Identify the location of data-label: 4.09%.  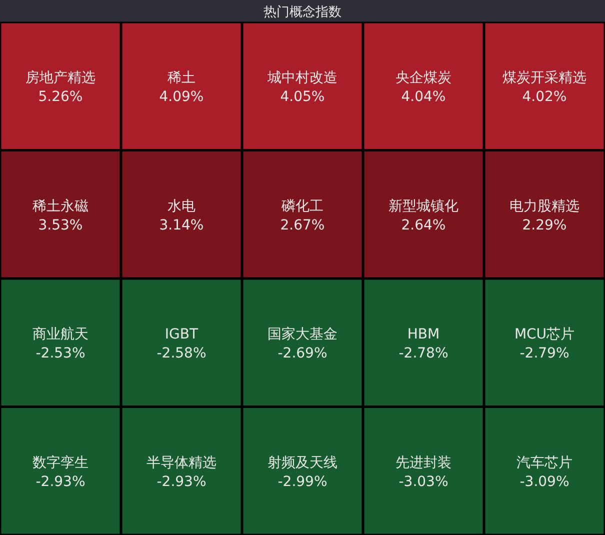
(181, 97).